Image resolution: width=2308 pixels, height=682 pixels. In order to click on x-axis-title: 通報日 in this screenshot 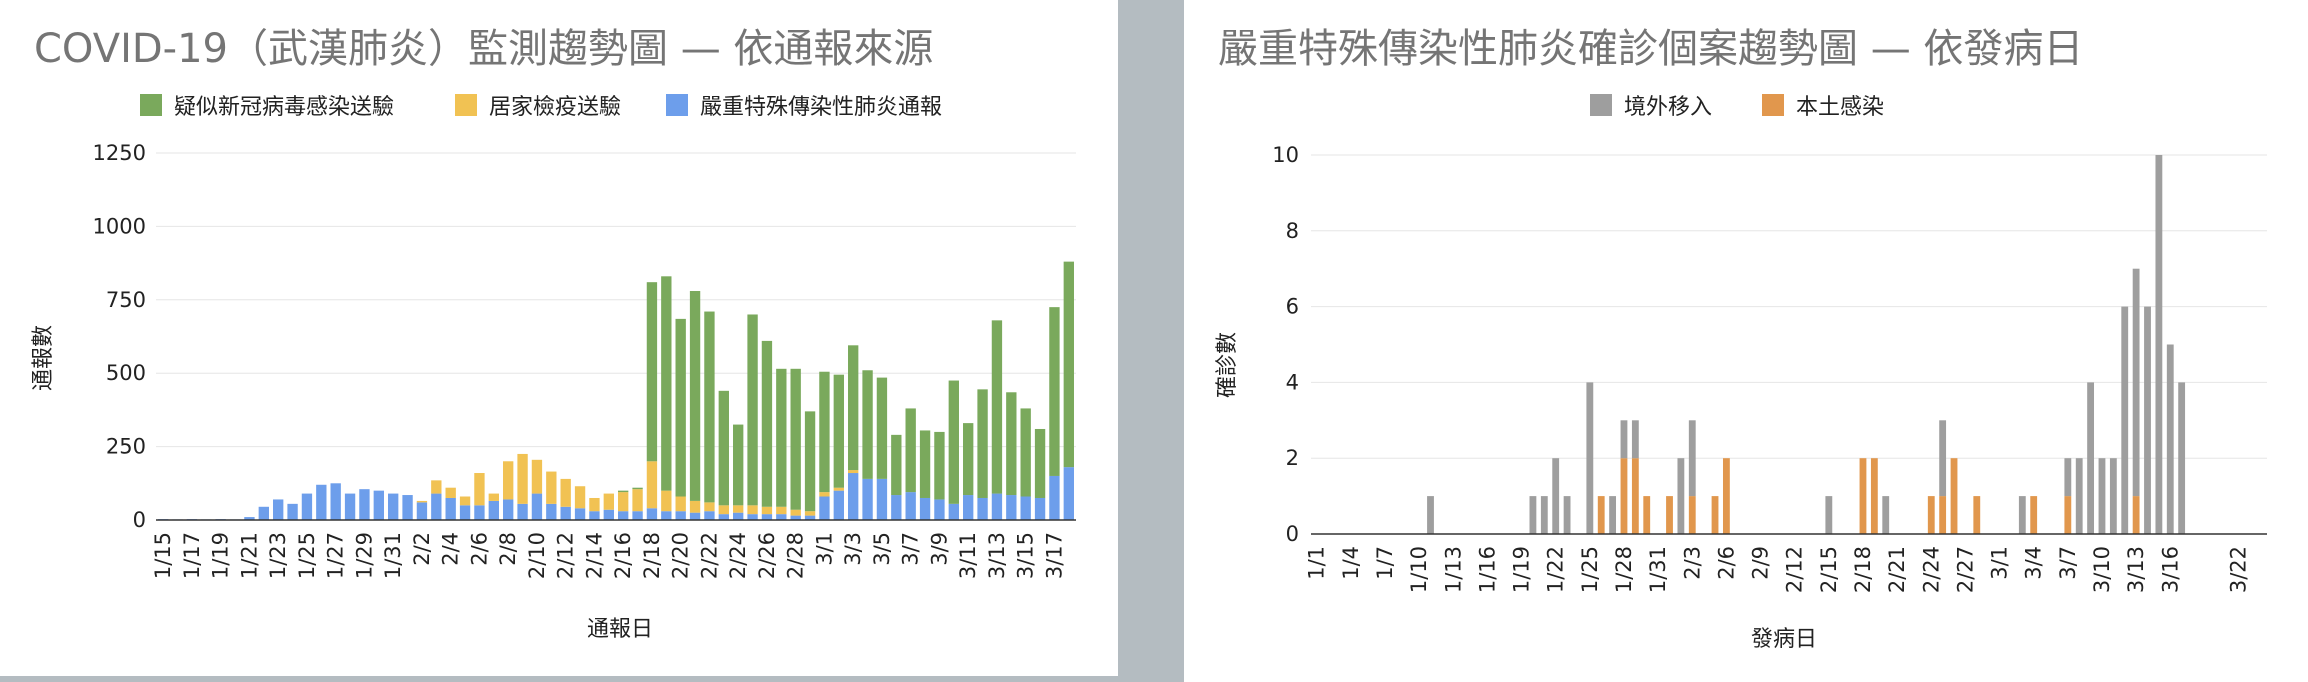, I will do `click(620, 629)`.